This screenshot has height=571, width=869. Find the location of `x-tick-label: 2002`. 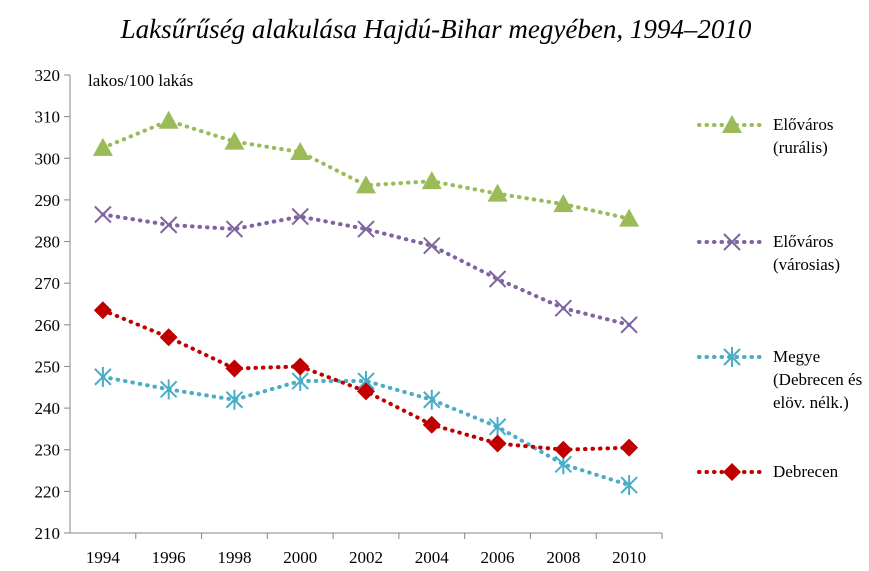

x-tick-label: 2002 is located at coordinates (366, 557).